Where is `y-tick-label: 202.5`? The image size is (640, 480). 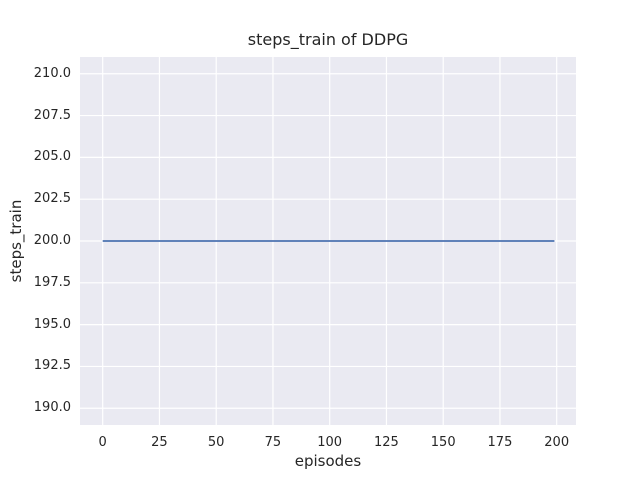 y-tick-label: 202.5 is located at coordinates (52, 199).